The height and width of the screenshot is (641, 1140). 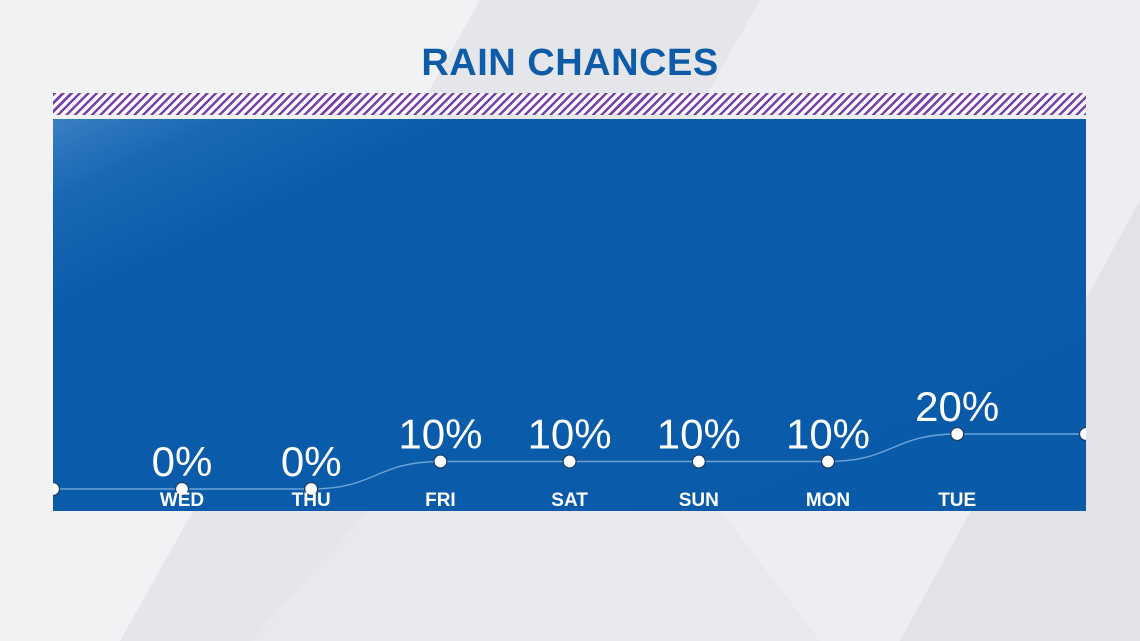 What do you see at coordinates (182, 500) in the screenshot?
I see `x-tick-label-wed: WED` at bounding box center [182, 500].